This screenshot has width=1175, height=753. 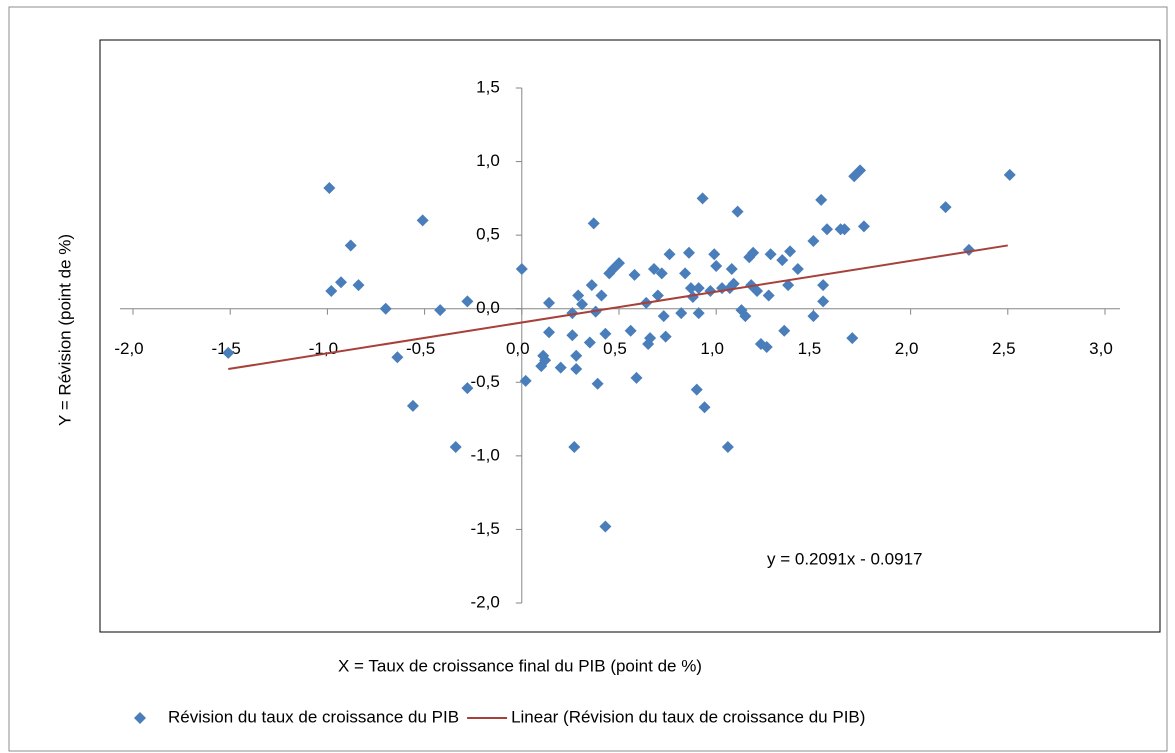 I want to click on y-tick-label: 1,0, so click(x=488, y=160).